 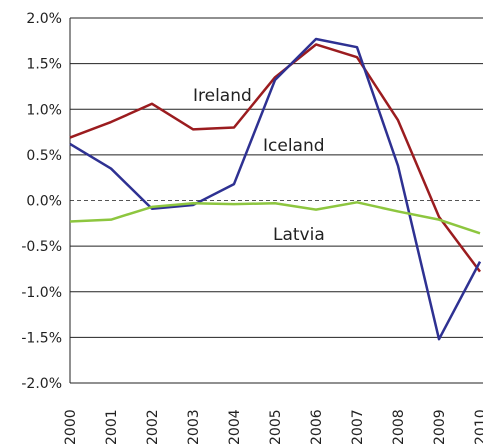 I want to click on x-tick-label: 2009, so click(x=440, y=427).